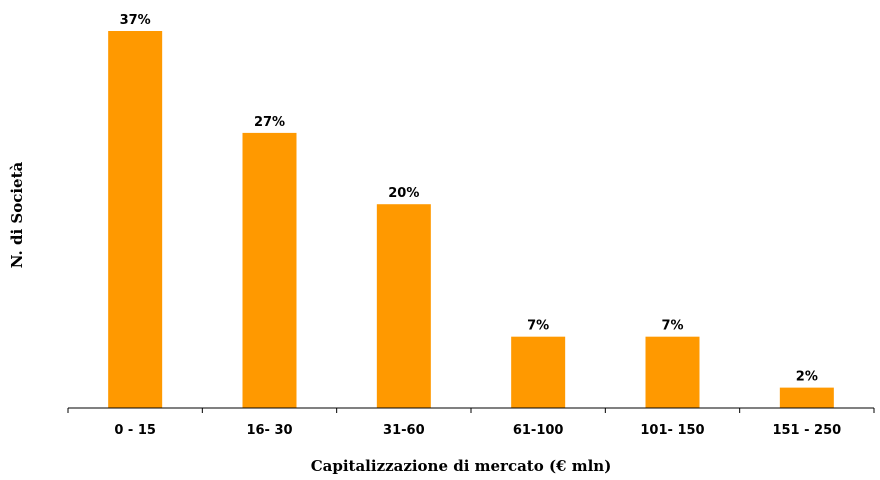 Image resolution: width=880 pixels, height=480 pixels. I want to click on y-axis-title: N. di Società, so click(17, 214).